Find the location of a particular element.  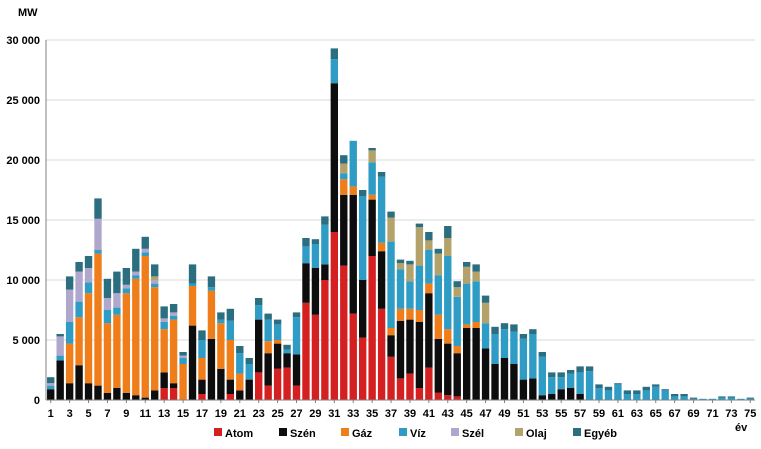

legend-label-víz: Víz is located at coordinates (418, 434).